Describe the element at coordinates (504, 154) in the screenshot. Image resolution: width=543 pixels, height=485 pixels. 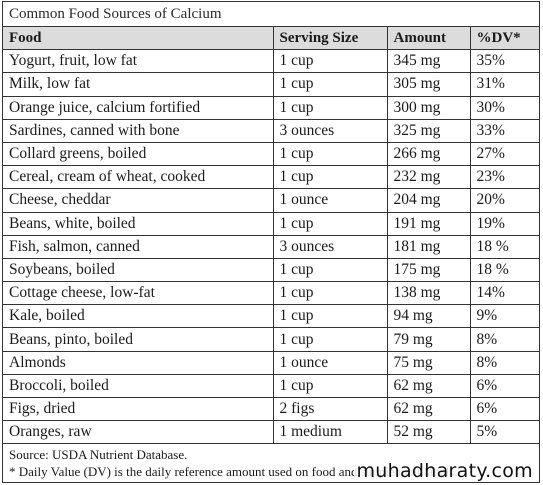
I see `dv-cell: 27%` at that location.